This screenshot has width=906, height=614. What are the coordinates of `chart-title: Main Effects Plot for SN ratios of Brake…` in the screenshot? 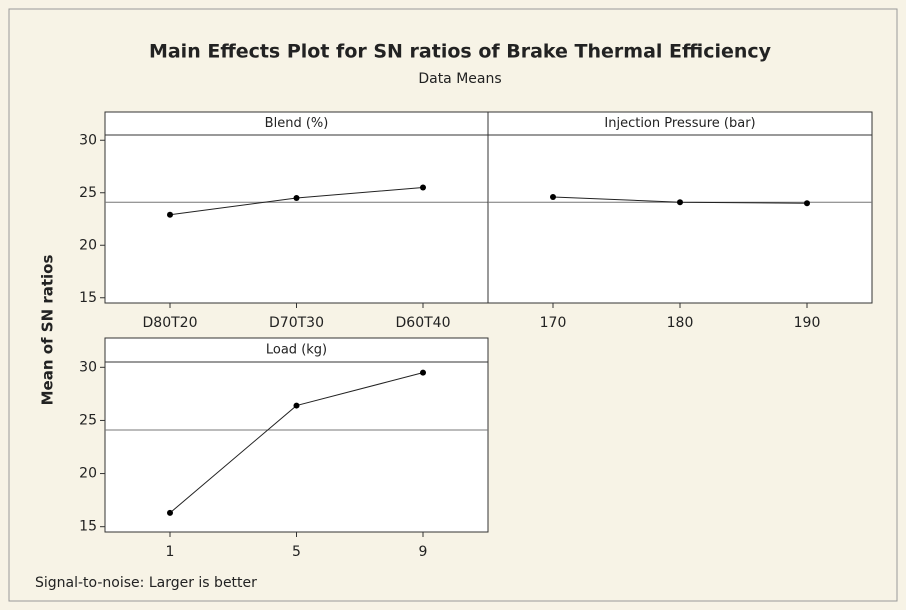 It's located at (460, 52).